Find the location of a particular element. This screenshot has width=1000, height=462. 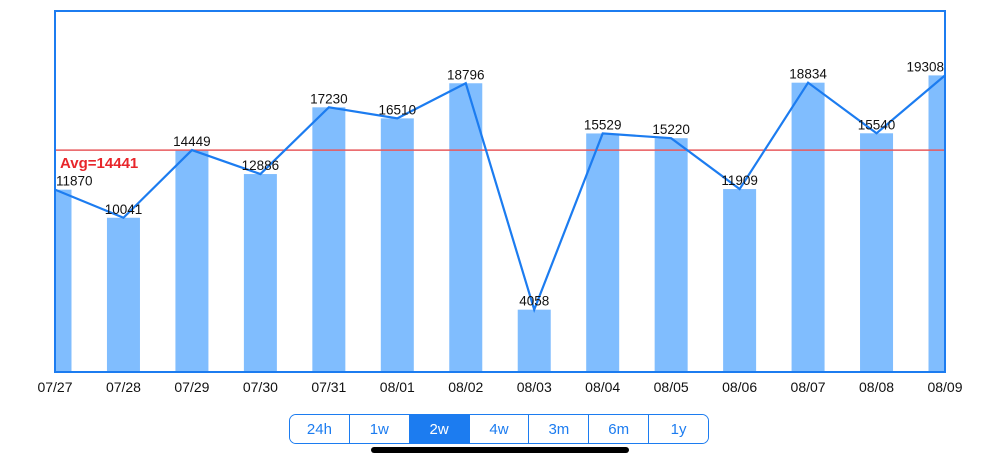

value-label-08-05: 15220 is located at coordinates (671, 129).